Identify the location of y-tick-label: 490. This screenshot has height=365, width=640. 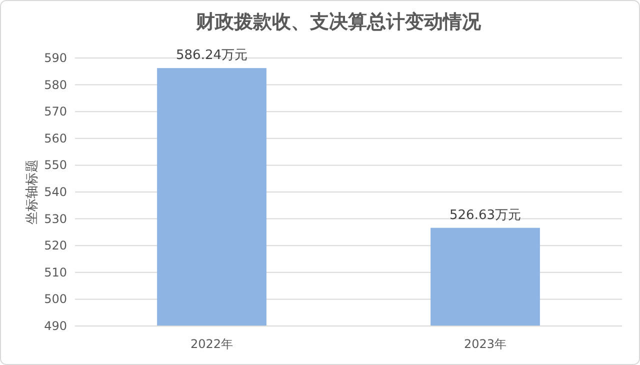
(55, 326).